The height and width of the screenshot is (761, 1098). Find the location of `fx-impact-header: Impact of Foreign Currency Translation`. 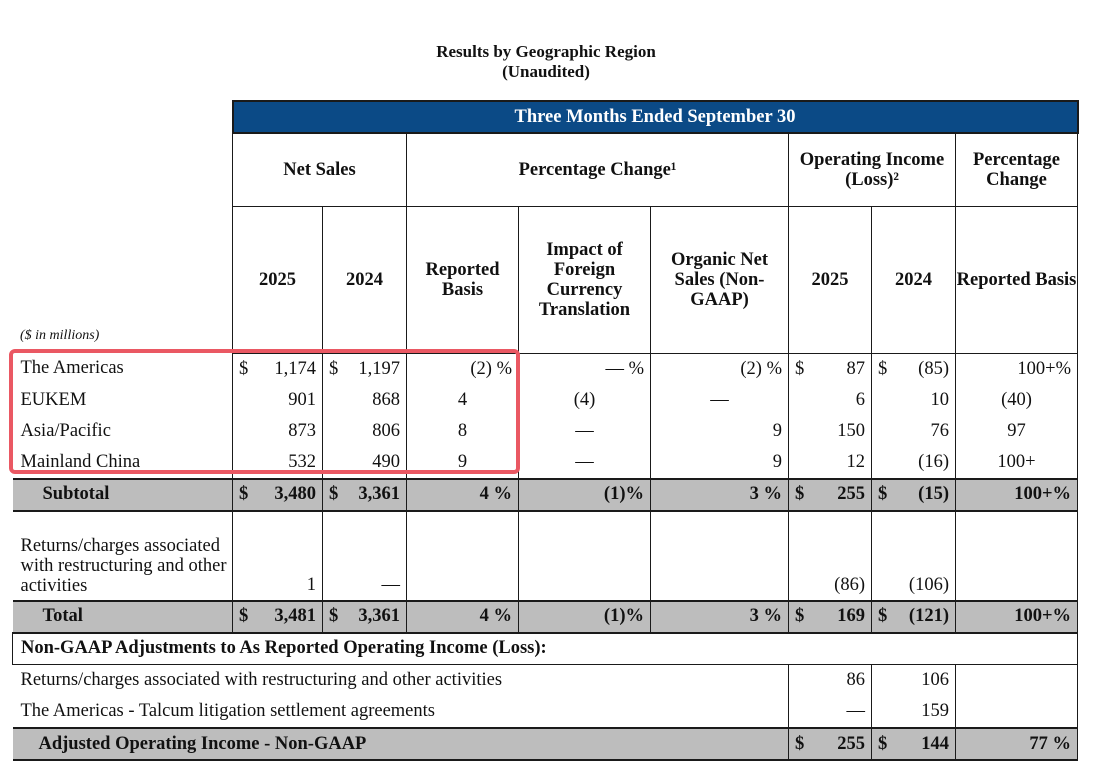

fx-impact-header: Impact of Foreign Currency Translation is located at coordinates (584, 279).